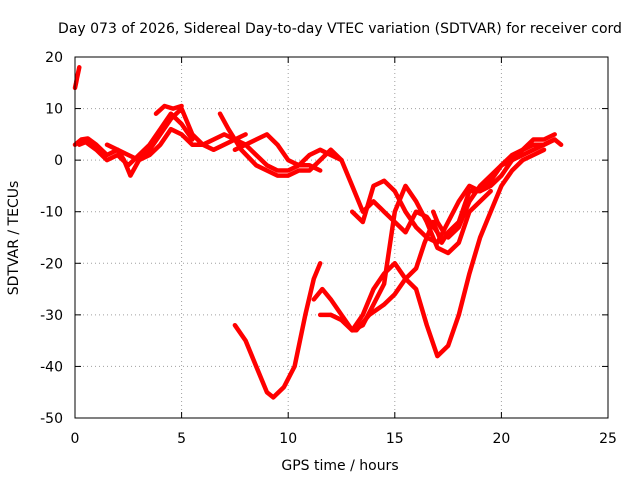  What do you see at coordinates (51, 264) in the screenshot?
I see `y-tick-label: -20` at bounding box center [51, 264].